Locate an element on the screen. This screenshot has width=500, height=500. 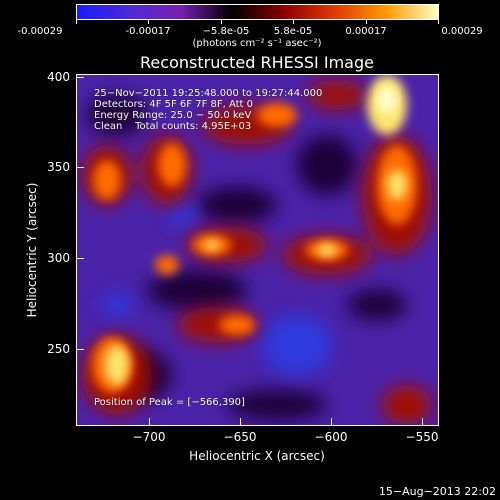
colorbar-tick-label: 0.00029 is located at coordinates (462, 31).